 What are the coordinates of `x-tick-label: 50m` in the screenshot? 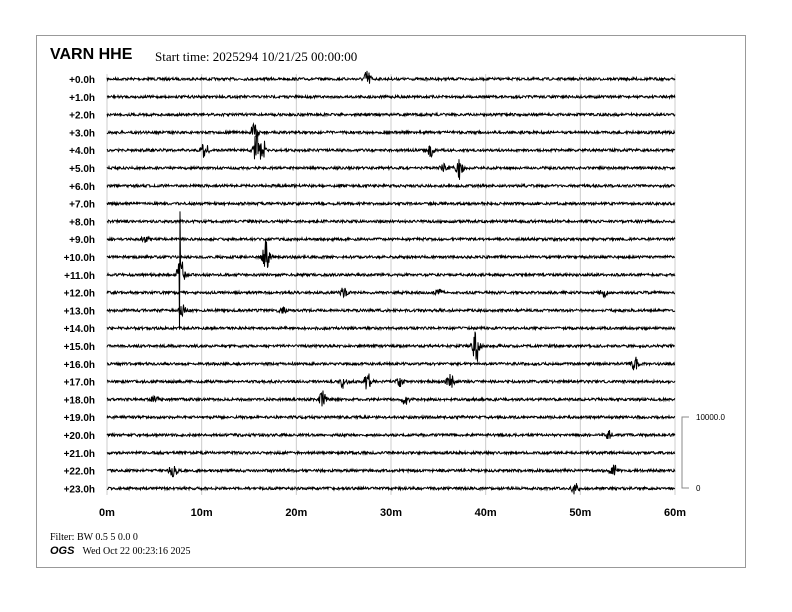 It's located at (580, 513).